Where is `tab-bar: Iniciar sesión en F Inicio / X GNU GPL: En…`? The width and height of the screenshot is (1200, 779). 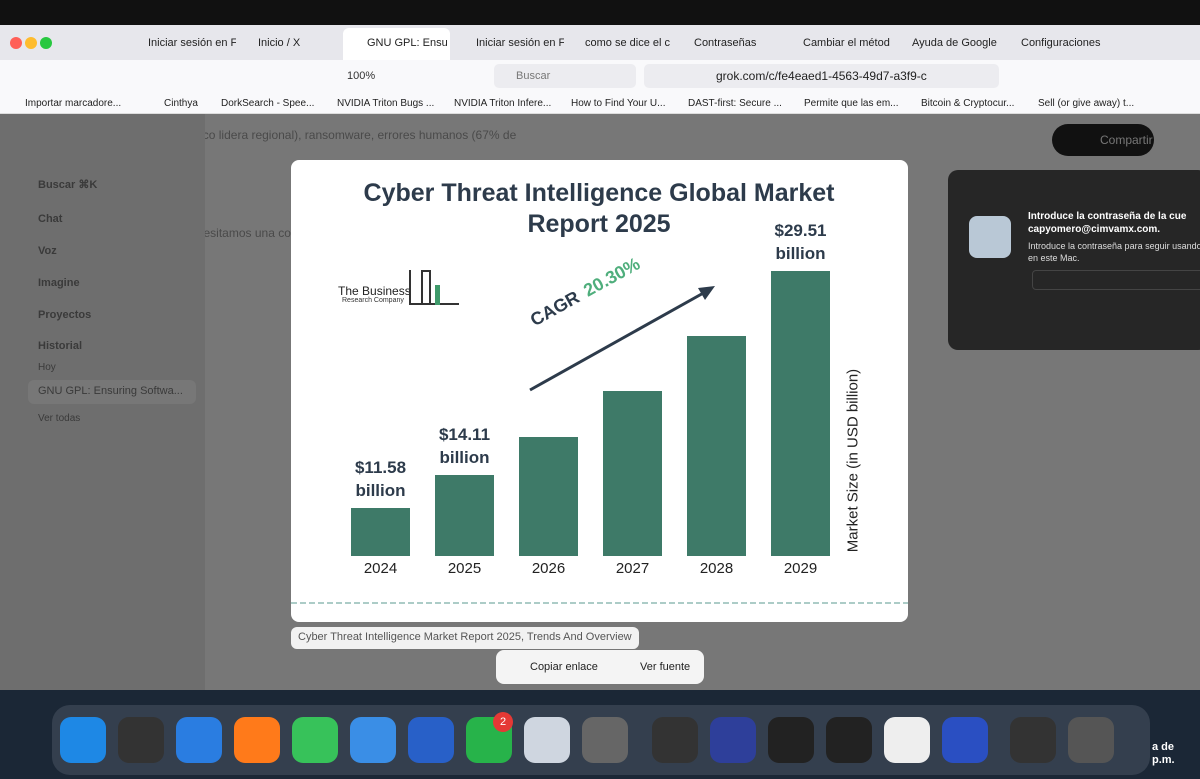 tab-bar: Iniciar sesión en F Inicio / X GNU GPL: En… is located at coordinates (600, 42).